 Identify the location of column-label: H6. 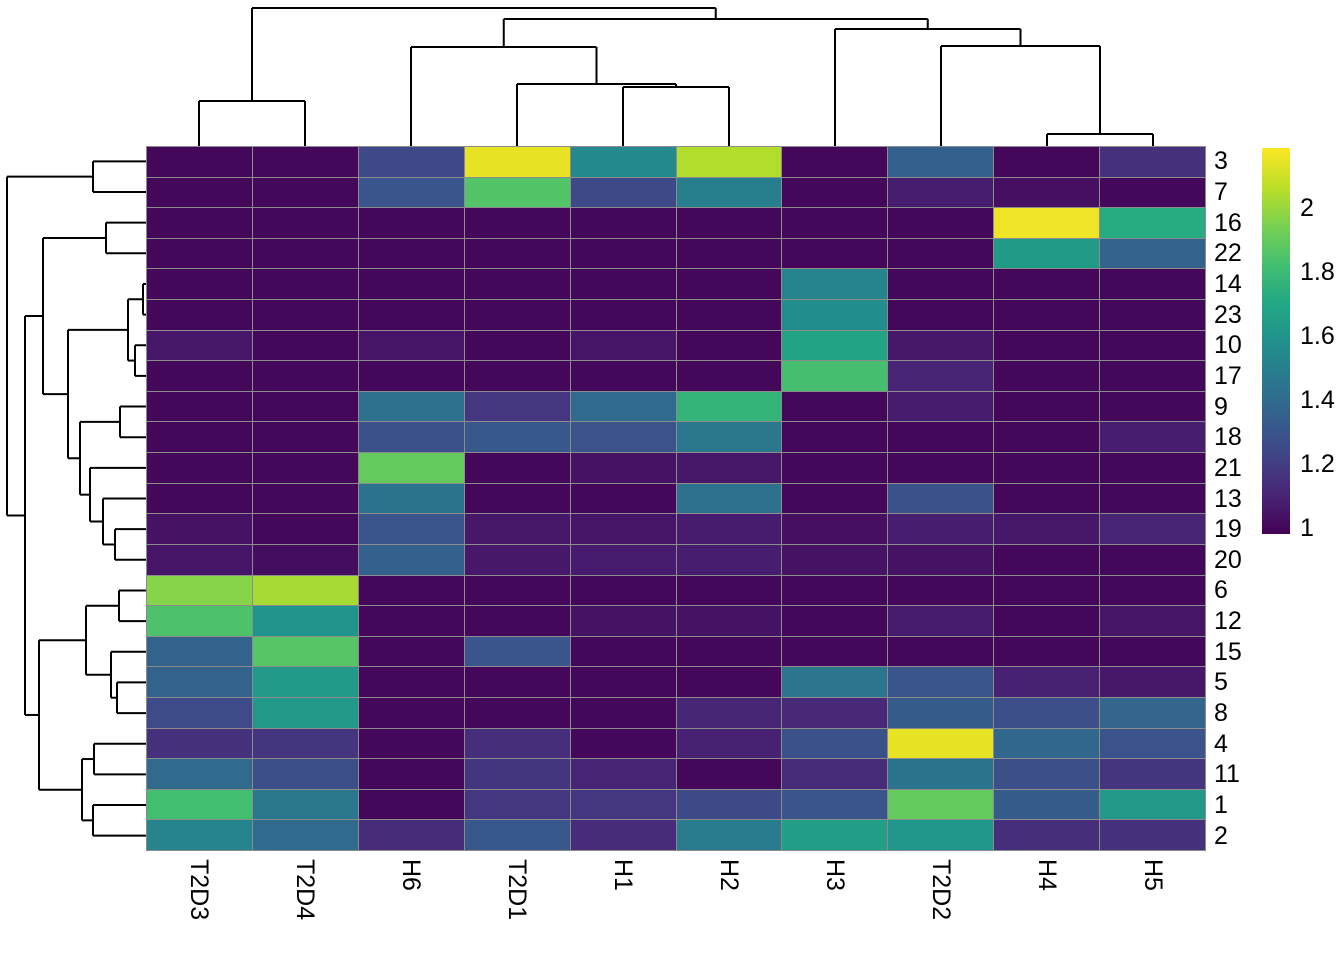
(411, 875).